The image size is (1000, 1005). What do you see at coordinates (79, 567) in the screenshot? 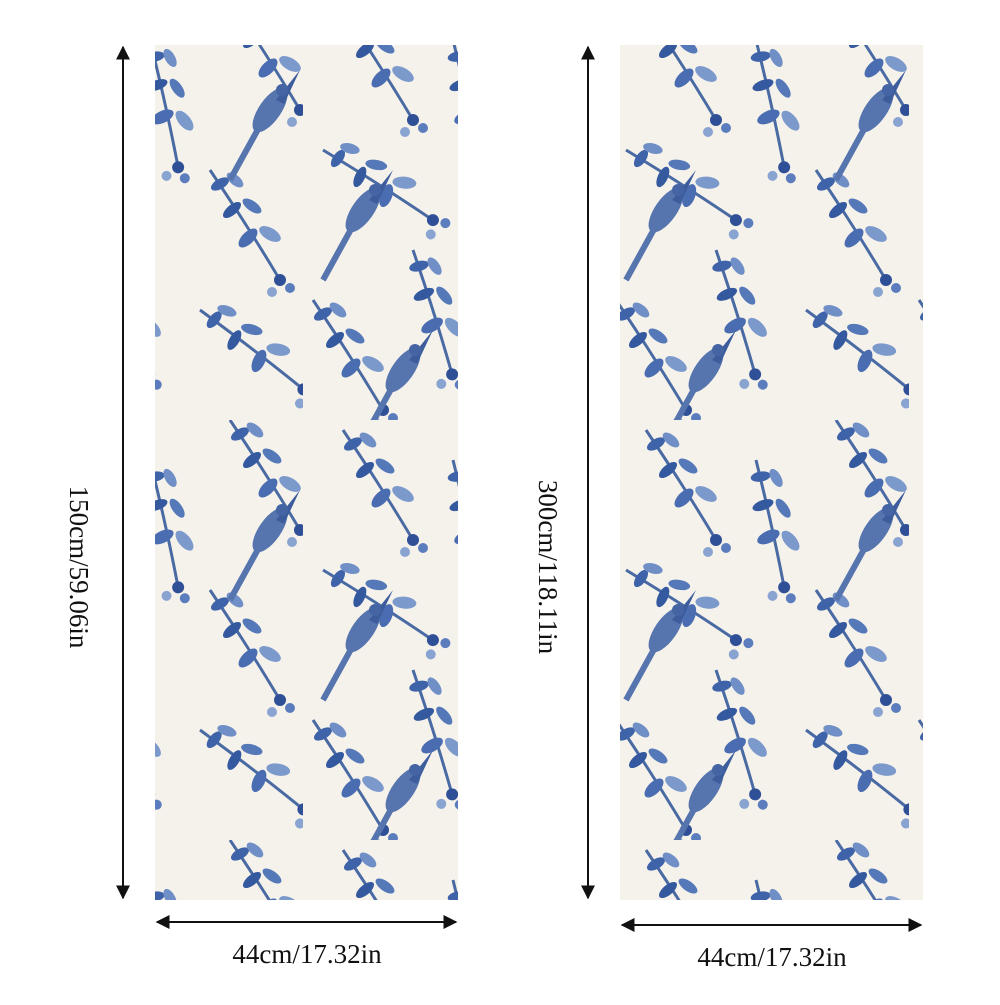
I see `height-label: 150cm/59.06in` at bounding box center [79, 567].